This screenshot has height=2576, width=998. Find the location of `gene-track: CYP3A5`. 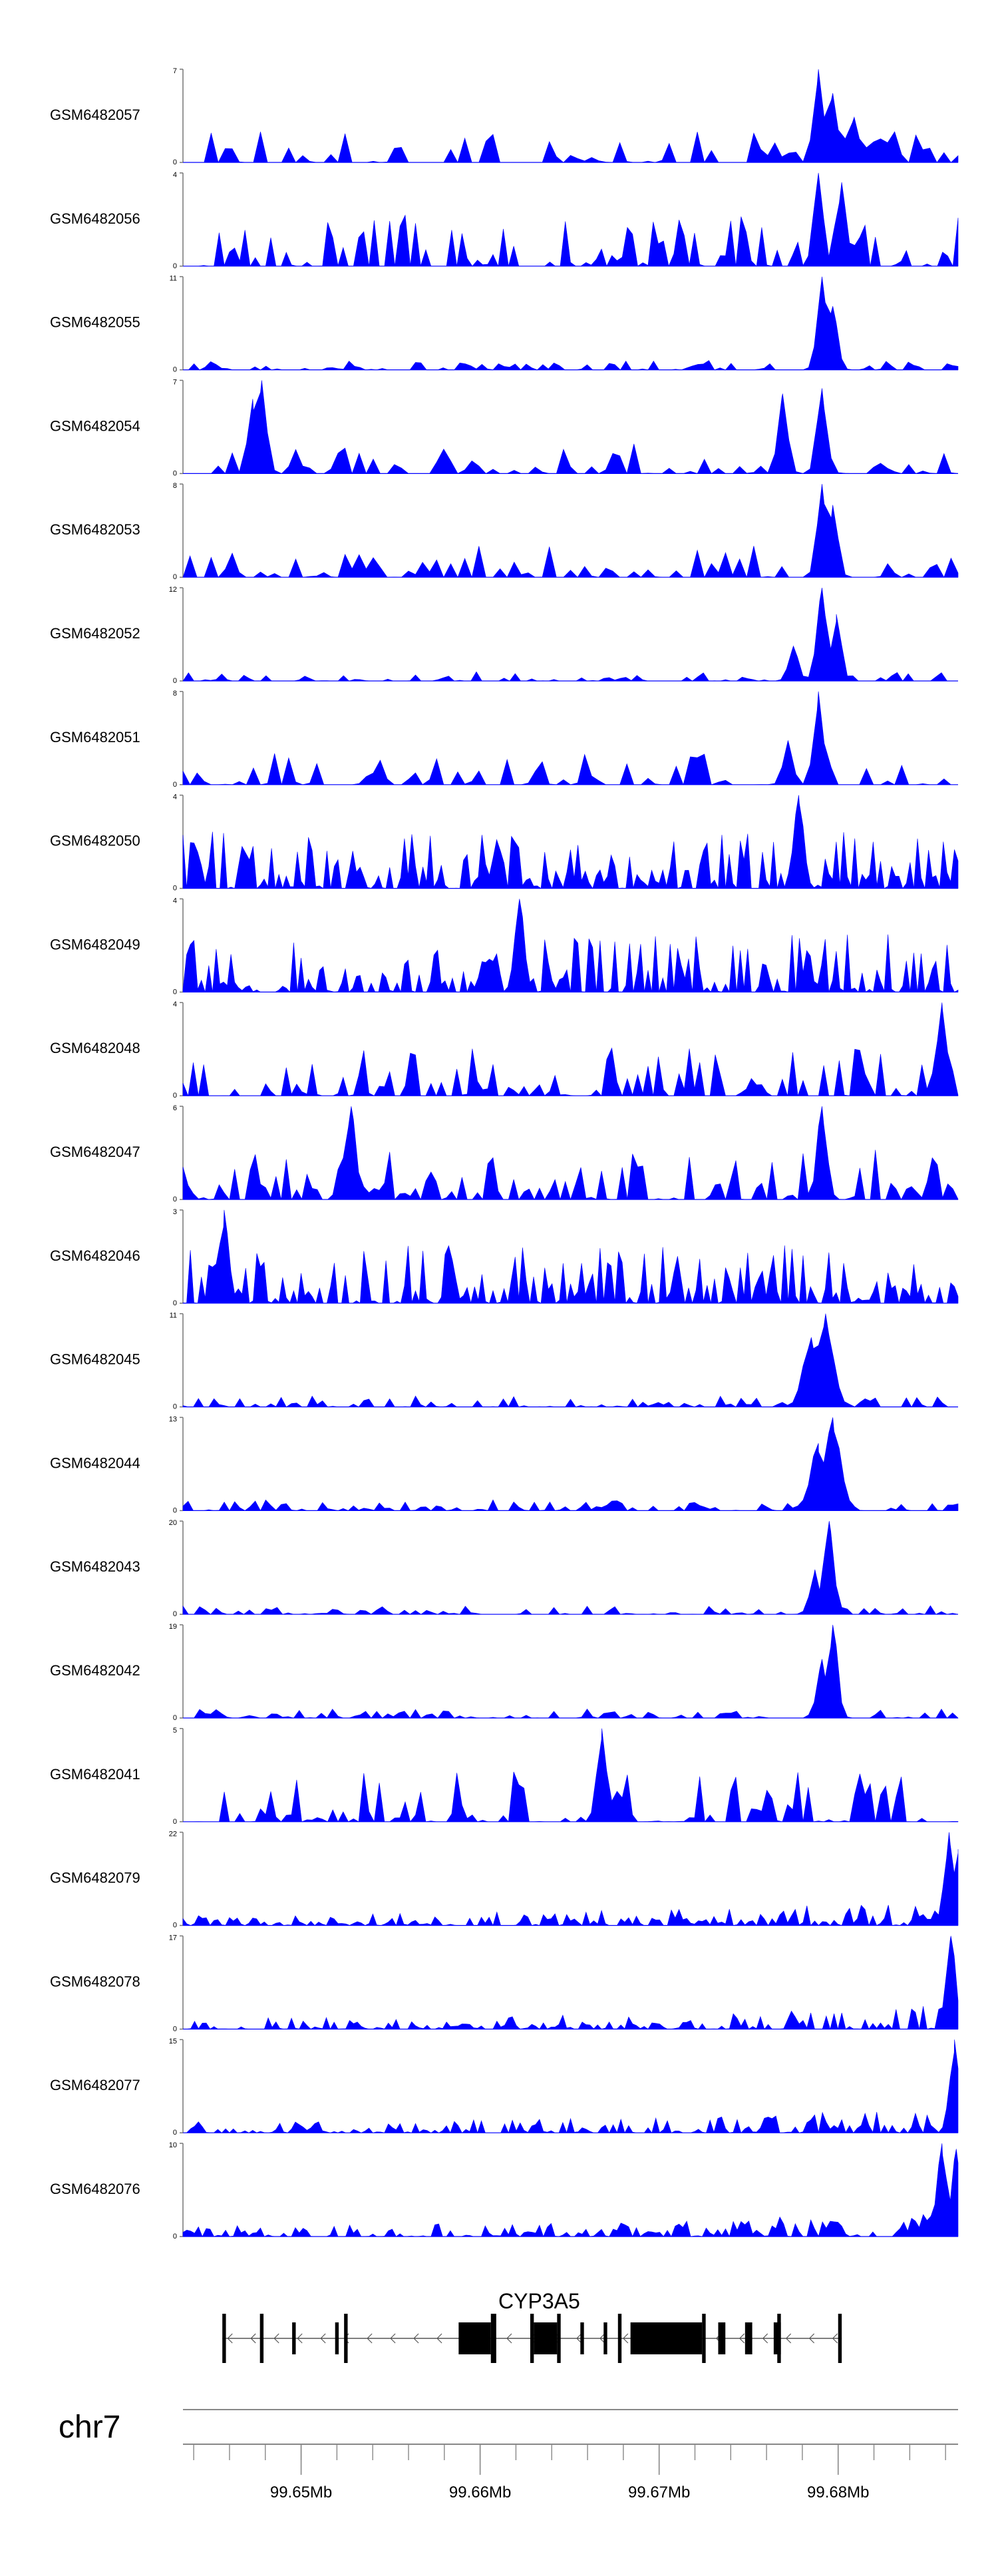

gene-track: CYP3A5 is located at coordinates (532, 2326).